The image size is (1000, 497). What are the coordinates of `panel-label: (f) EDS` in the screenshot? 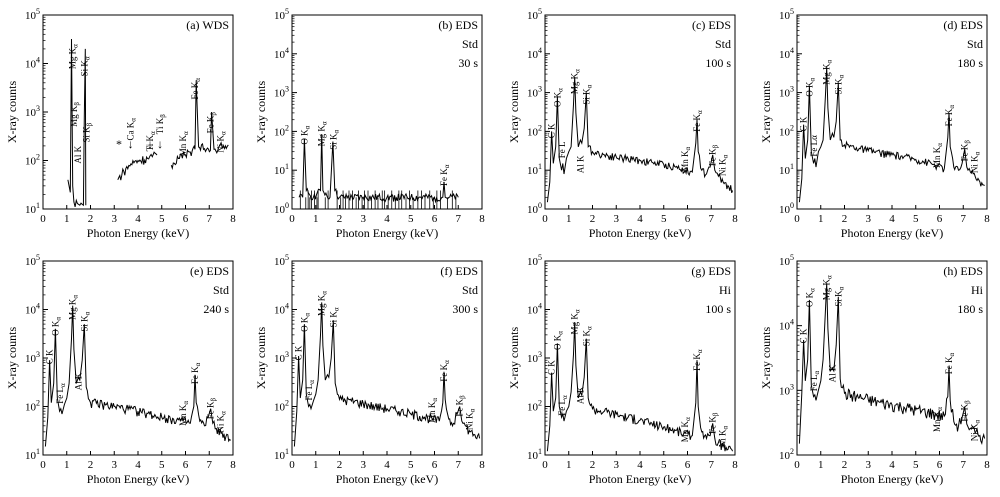 It's located at (459, 271).